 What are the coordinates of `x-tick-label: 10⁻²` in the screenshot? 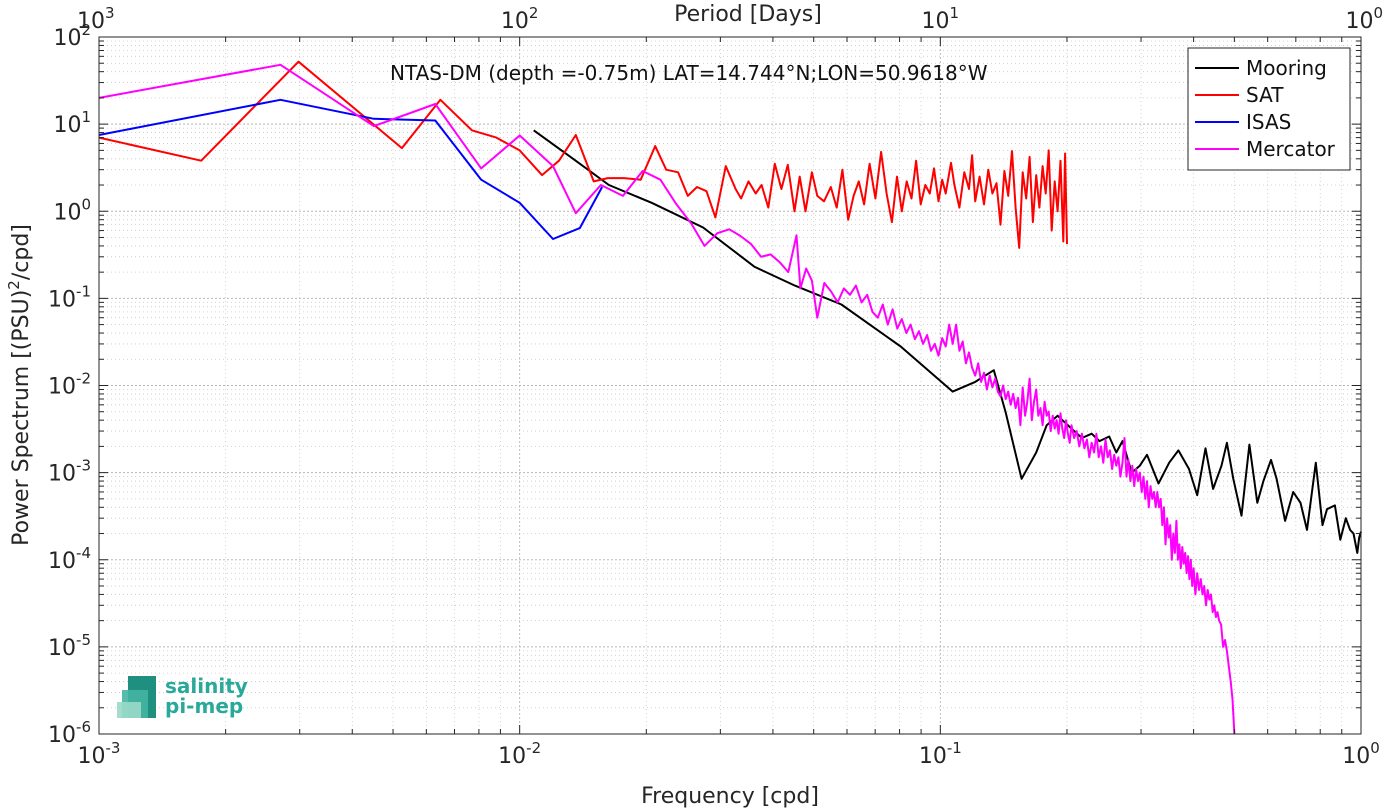 It's located at (519, 754).